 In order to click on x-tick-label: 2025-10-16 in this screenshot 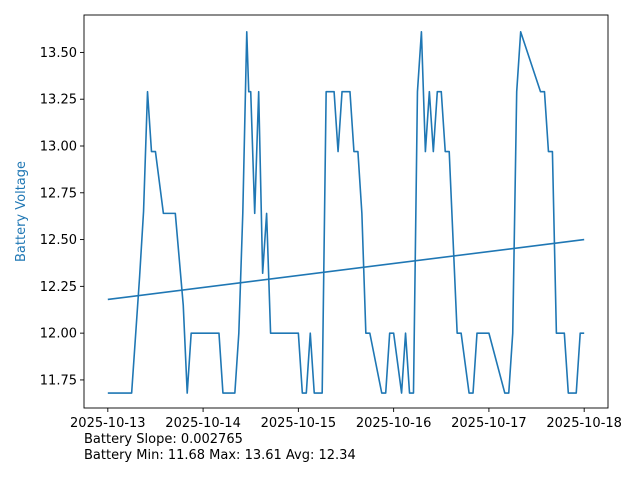, I will do `click(394, 423)`.